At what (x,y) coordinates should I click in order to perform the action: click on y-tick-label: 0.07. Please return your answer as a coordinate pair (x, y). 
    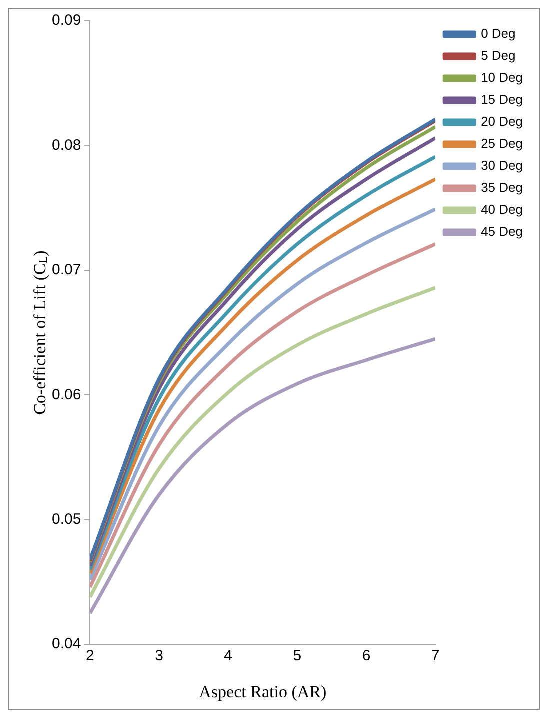
    Looking at the image, I should click on (67, 270).